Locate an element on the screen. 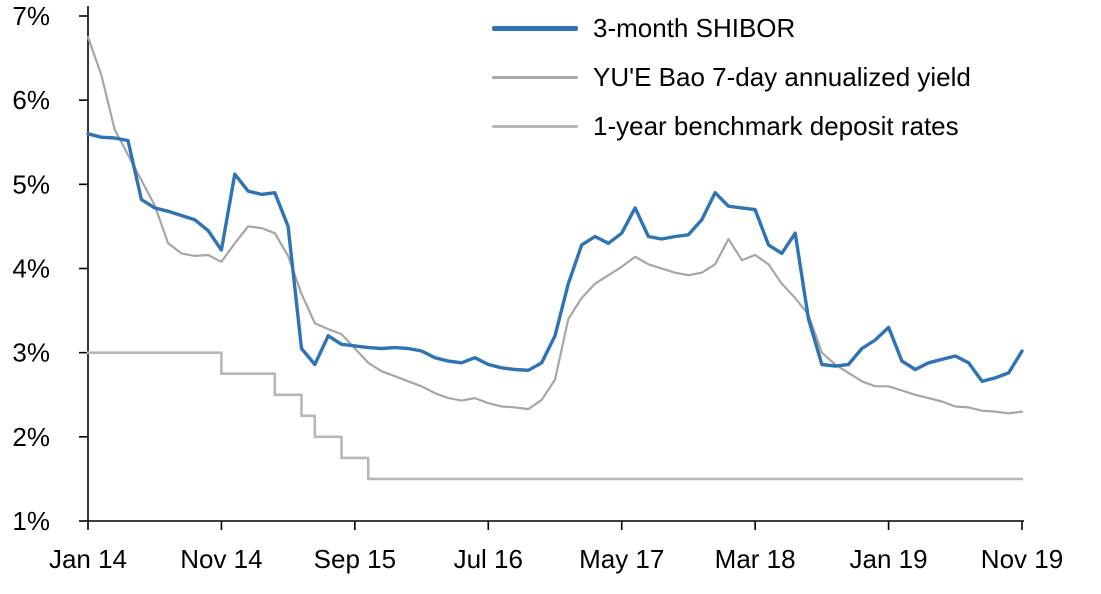 The height and width of the screenshot is (594, 1101). y-tick-label: 3% is located at coordinates (31, 353).